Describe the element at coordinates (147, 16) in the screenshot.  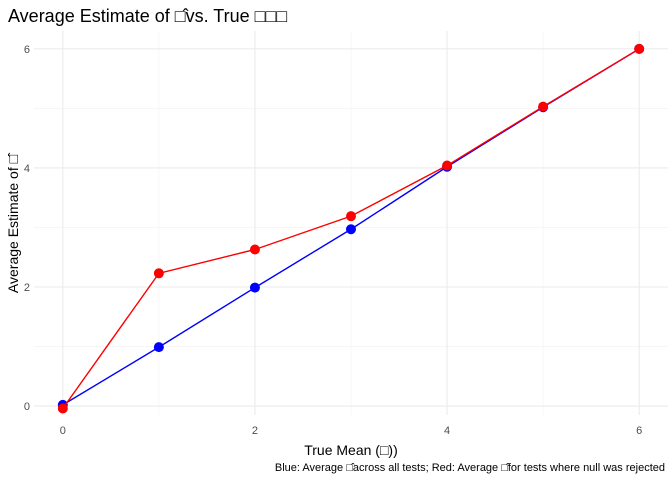
I see `chart-title: Average Estimate of □̂vs. True □□□` at that location.